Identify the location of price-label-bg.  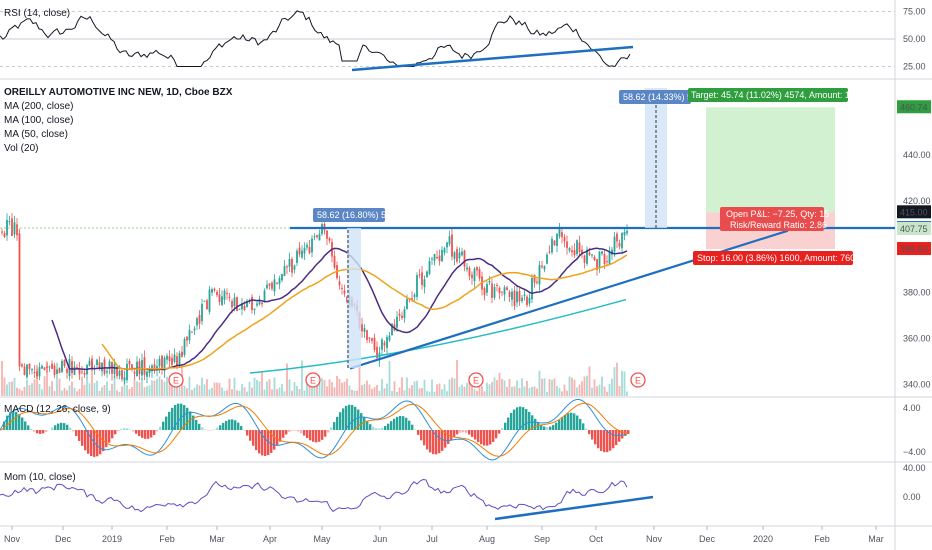
(914, 249).